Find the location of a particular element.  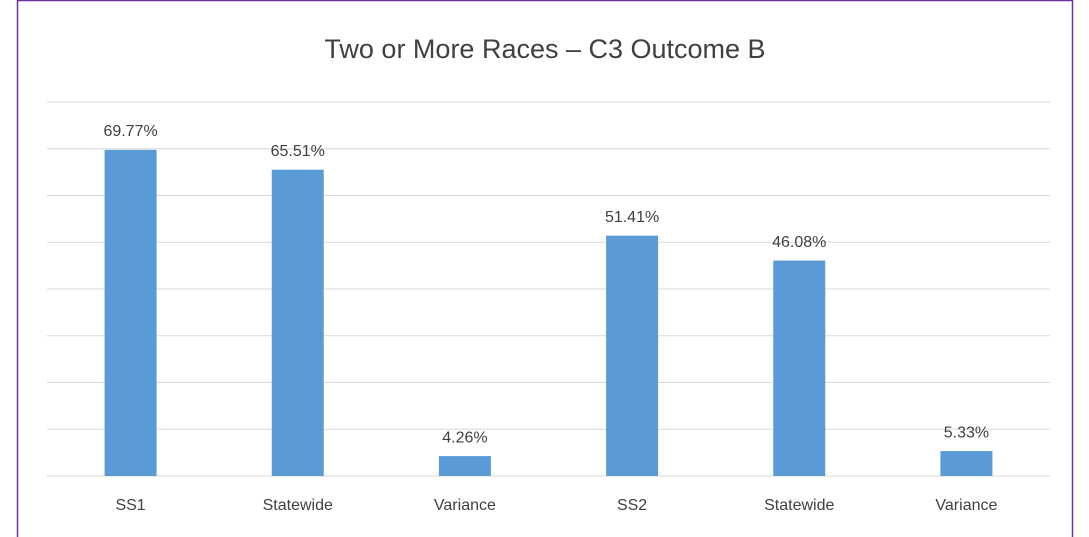

chart-title: Two or More Races – C3 Outcome B is located at coordinates (544, 49).